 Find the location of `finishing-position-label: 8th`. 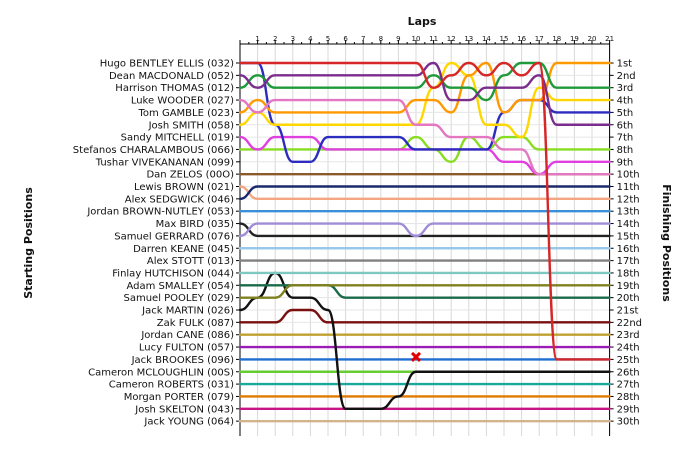

finishing-position-label: 8th is located at coordinates (625, 150).